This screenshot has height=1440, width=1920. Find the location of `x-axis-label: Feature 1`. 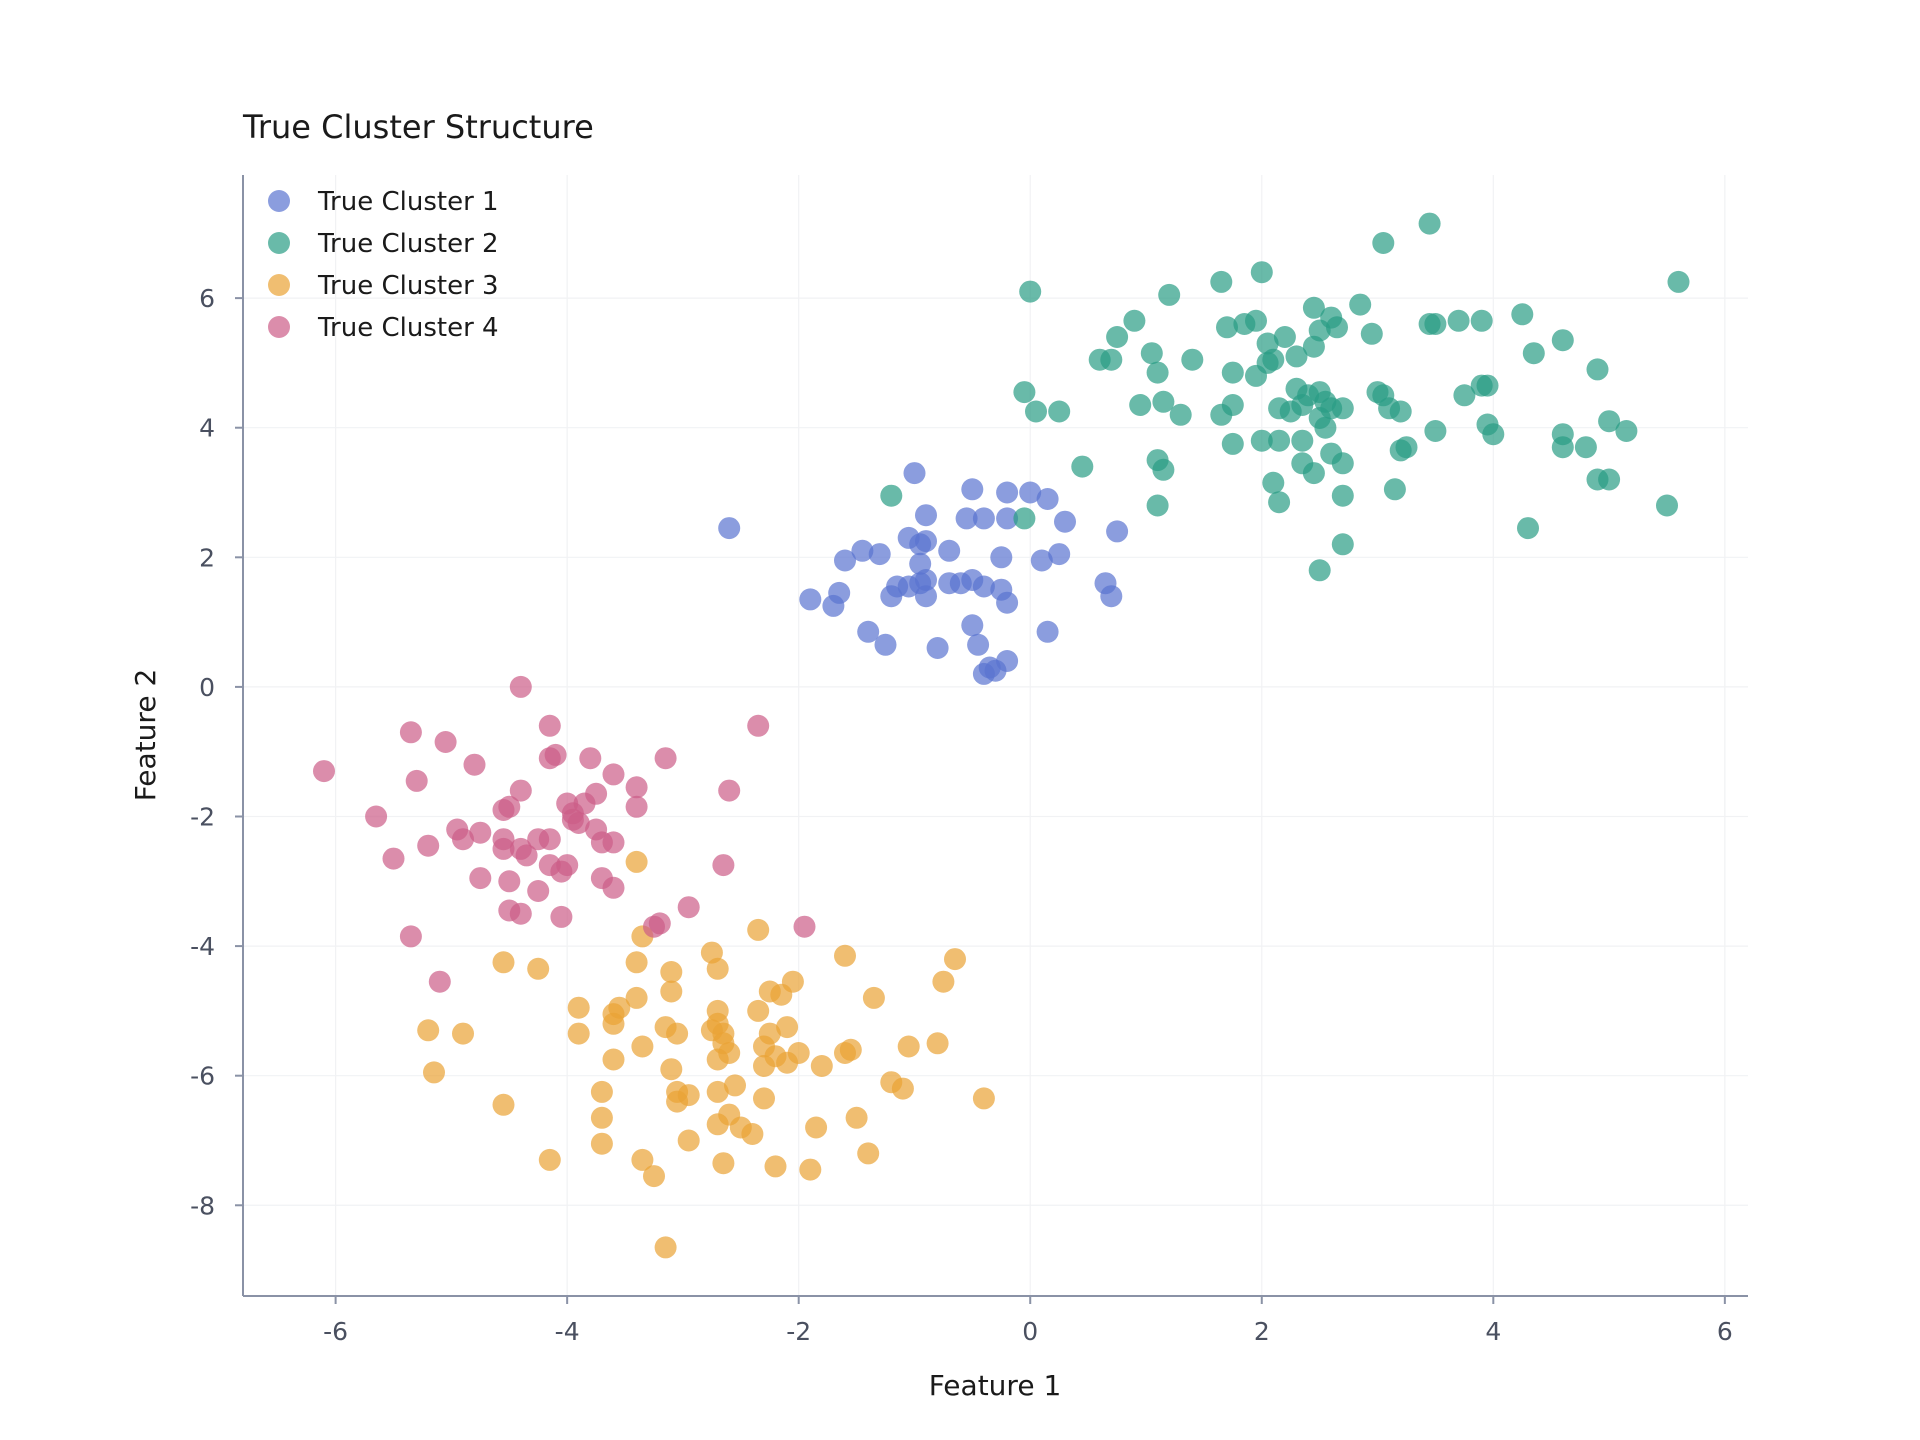

x-axis-label: Feature 1 is located at coordinates (995, 1385).